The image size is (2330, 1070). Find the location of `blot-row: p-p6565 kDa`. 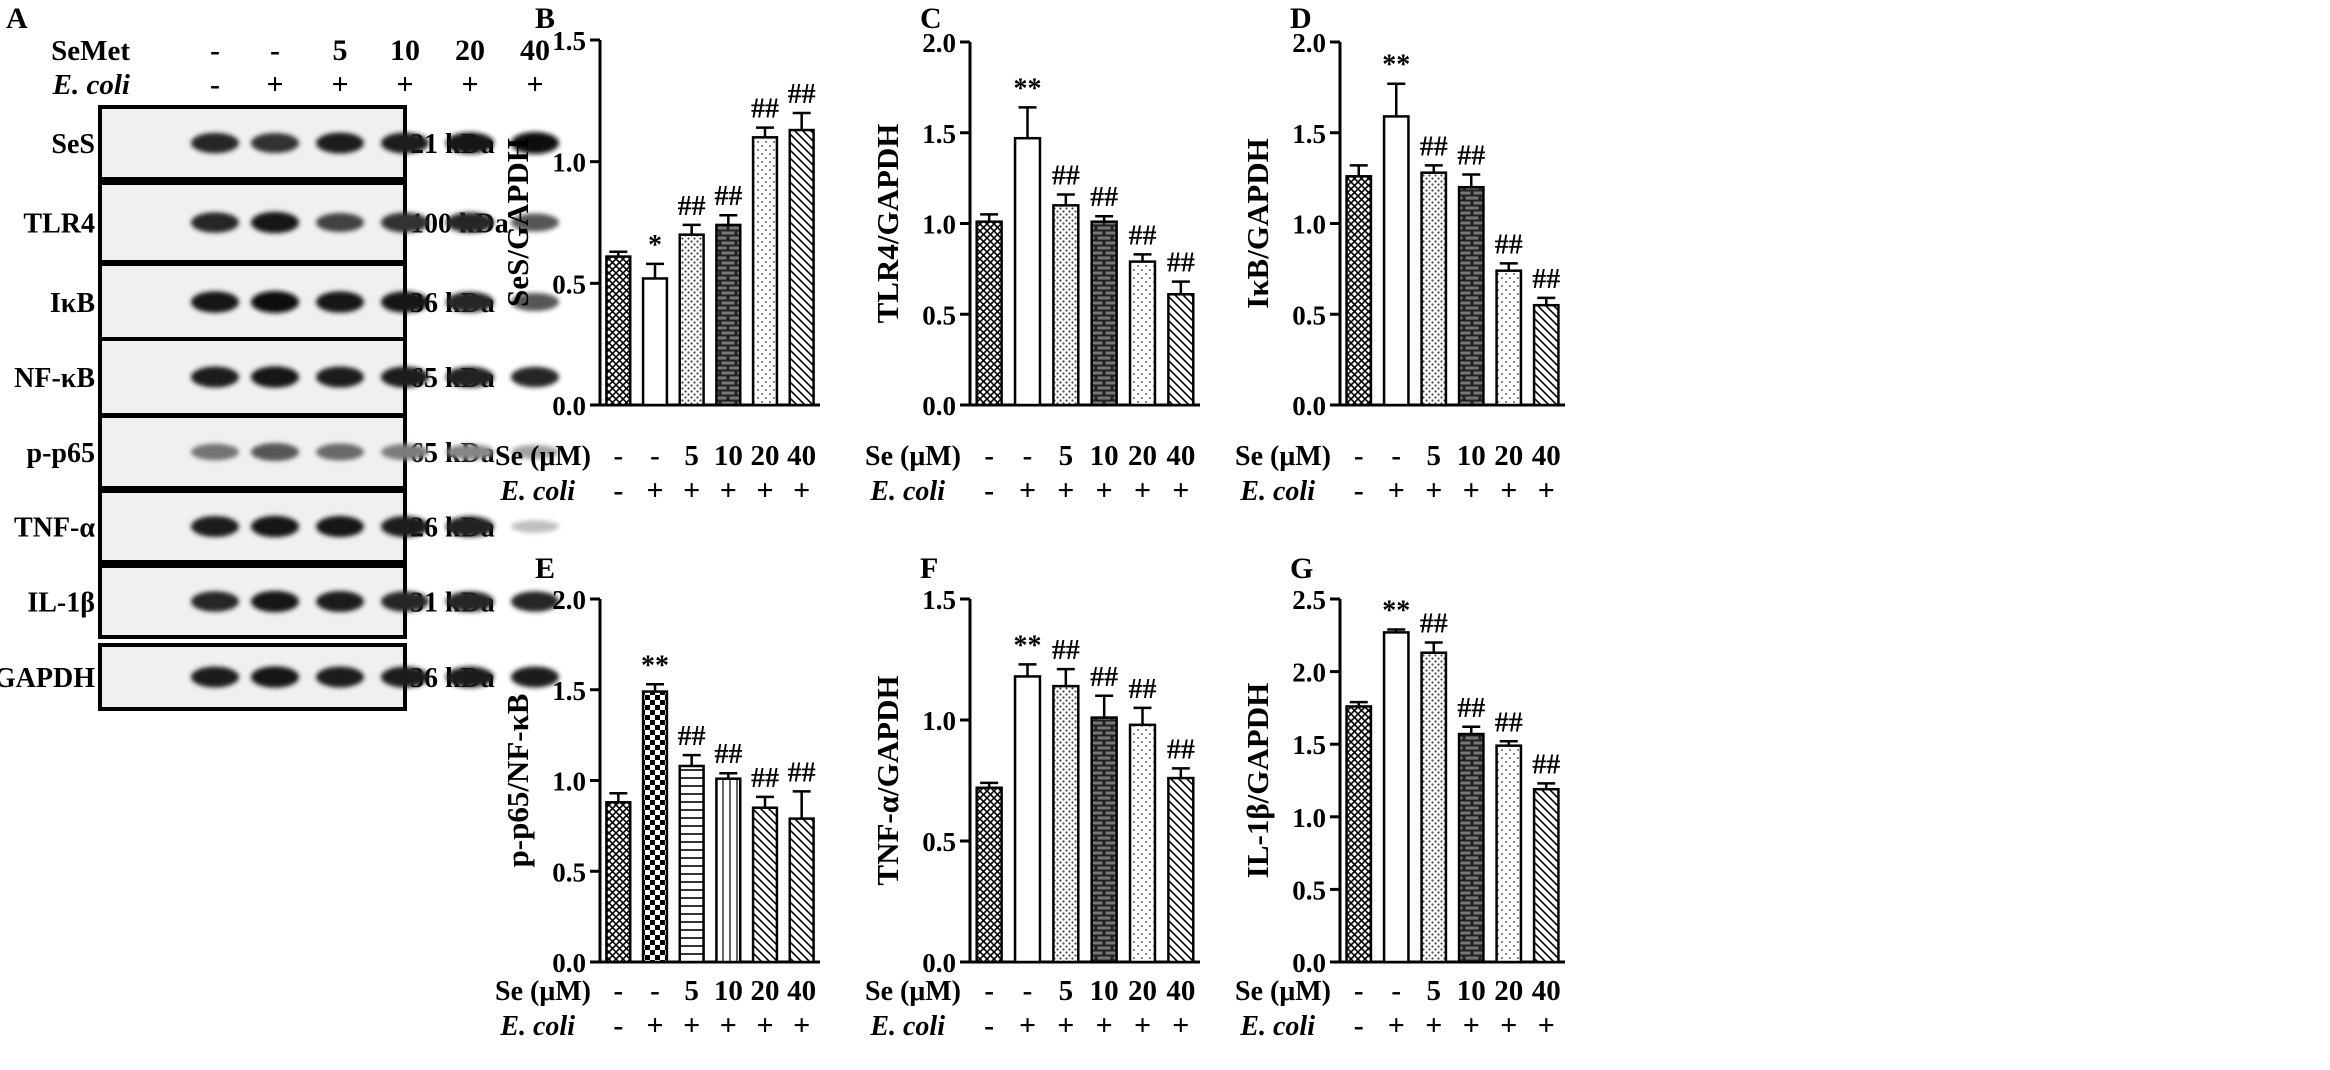

blot-row: p-p6565 kDa is located at coordinates (293, 452).